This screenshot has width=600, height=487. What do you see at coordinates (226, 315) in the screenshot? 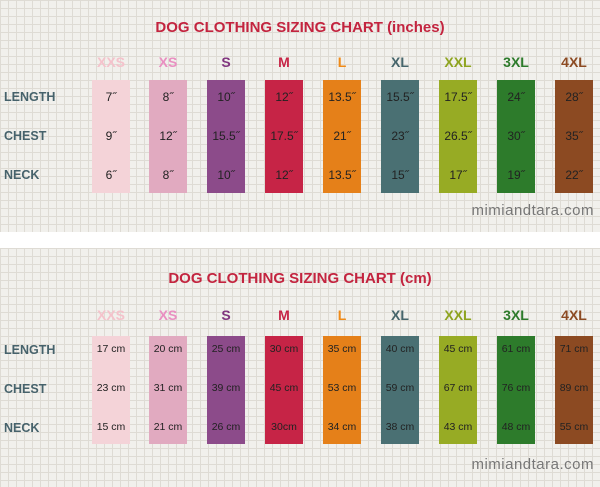
I see `cm-size-label-s: S` at bounding box center [226, 315].